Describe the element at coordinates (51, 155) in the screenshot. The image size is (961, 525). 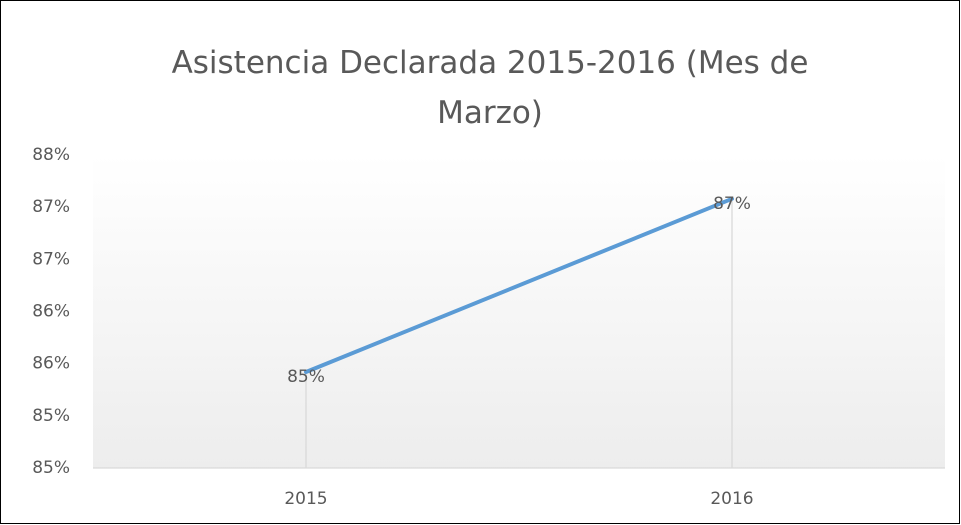
I see `y-tick-label: 88%` at that location.